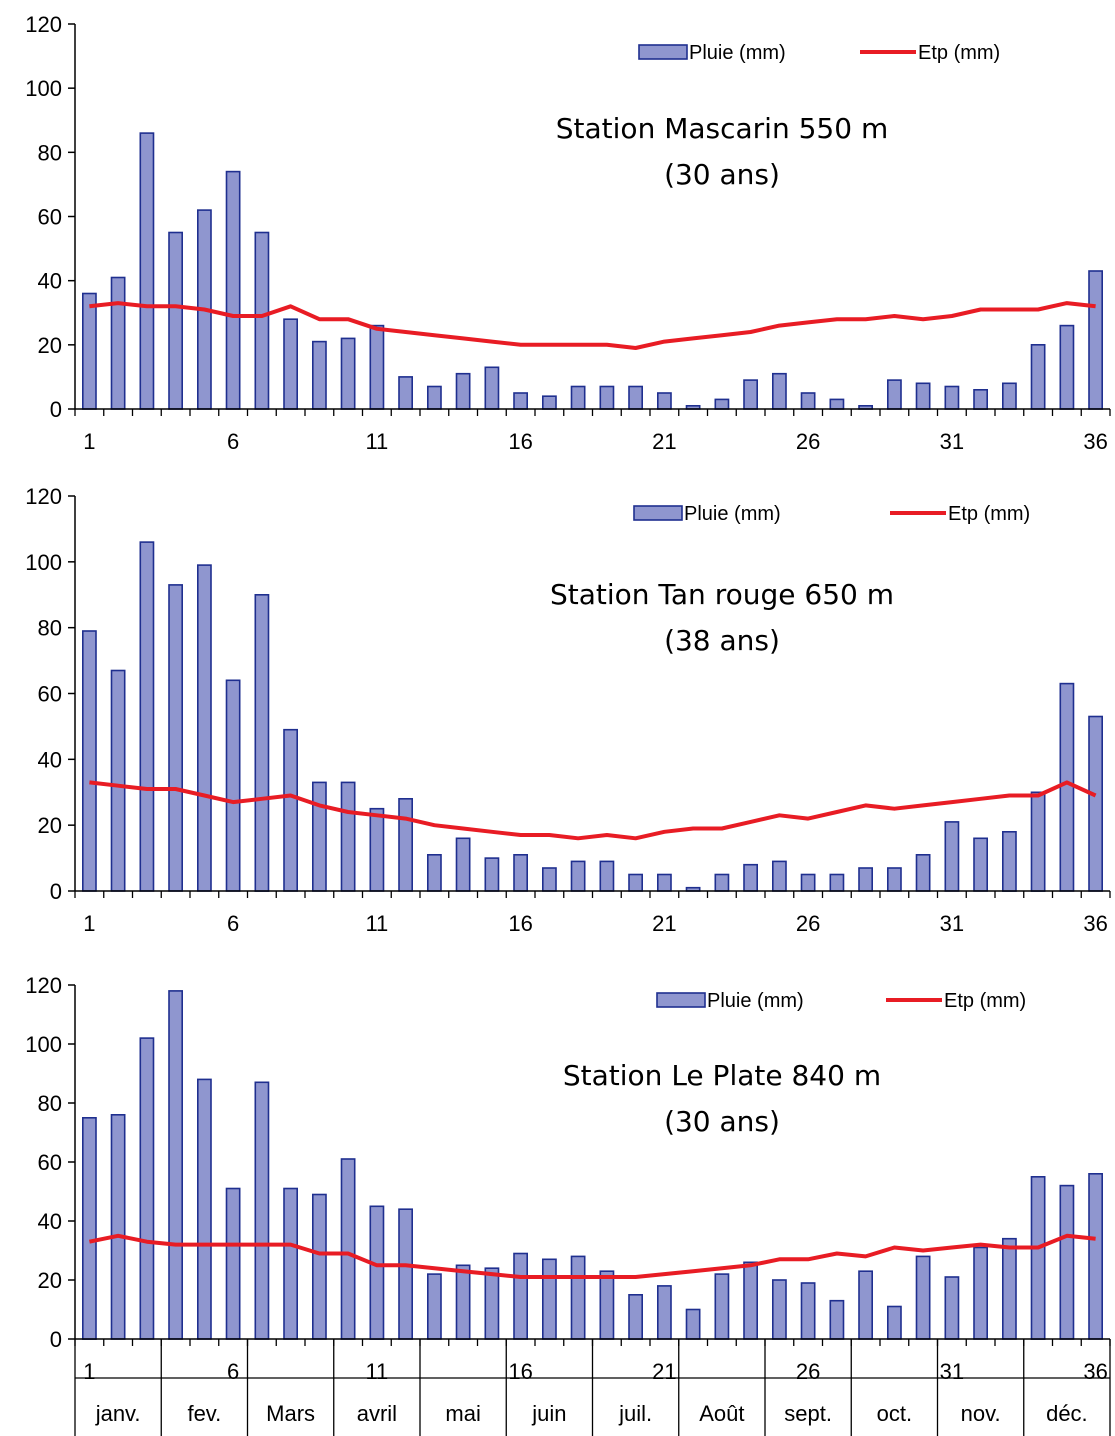 The width and height of the screenshot is (1115, 1436). Describe the element at coordinates (664, 1371) in the screenshot. I see `x-tick-label: 21` at that location.